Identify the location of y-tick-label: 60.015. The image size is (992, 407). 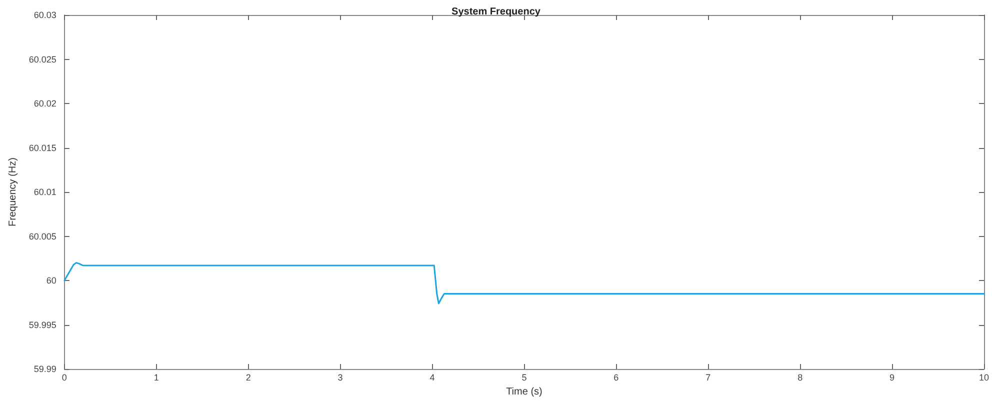
(42, 147).